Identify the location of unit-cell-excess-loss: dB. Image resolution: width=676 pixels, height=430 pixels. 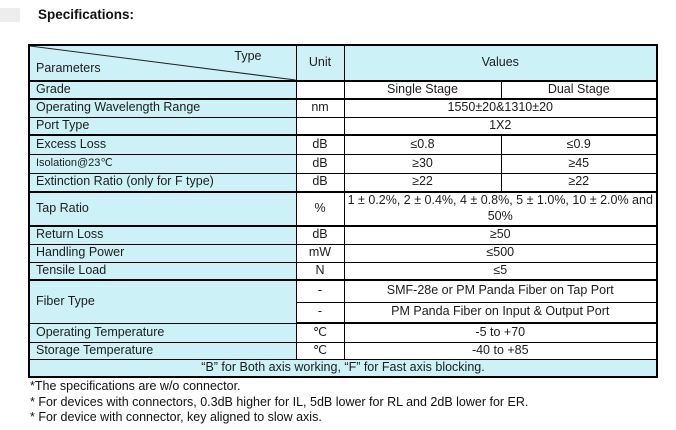
(320, 144).